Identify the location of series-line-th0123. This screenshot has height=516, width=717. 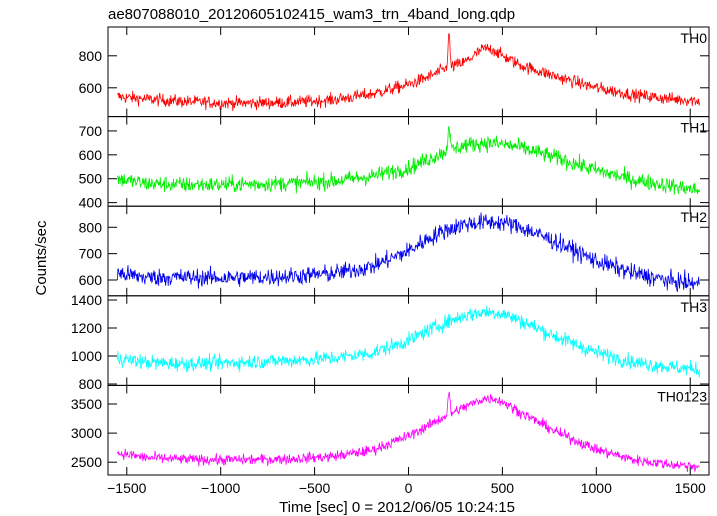
(408, 432).